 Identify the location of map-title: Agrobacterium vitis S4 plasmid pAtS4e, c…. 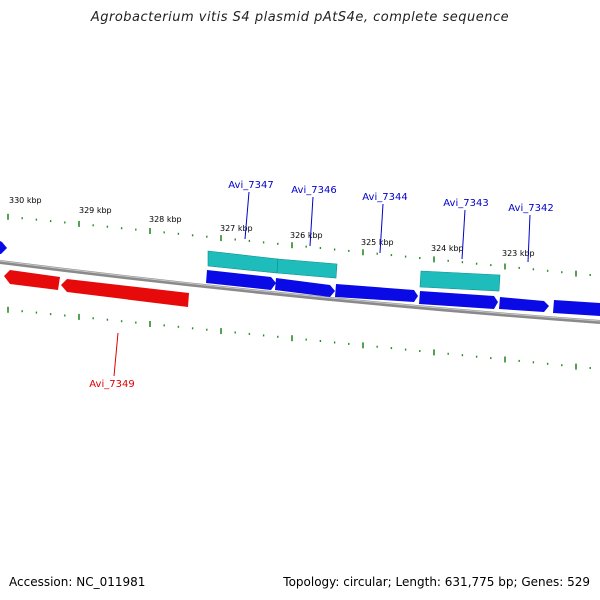
(300, 17).